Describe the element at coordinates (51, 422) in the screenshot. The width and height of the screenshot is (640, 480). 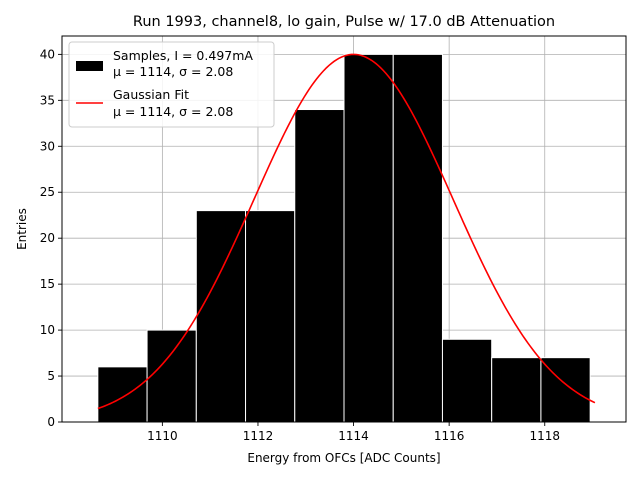
I see `y-tick-label: 0` at that location.